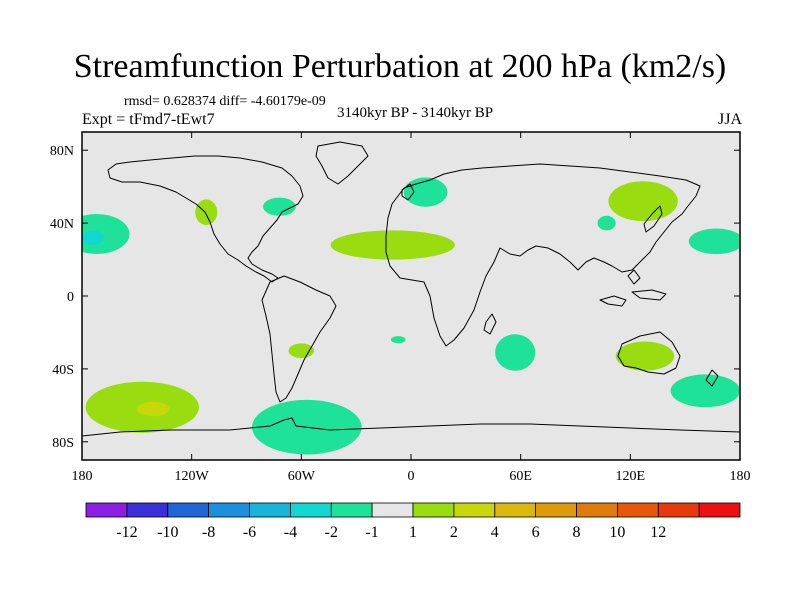 Image resolution: width=800 pixels, height=600 pixels. Describe the element at coordinates (225, 101) in the screenshot. I see `rmsd-stats: rmsd= 0.628374 diff= -4.60179e-09` at that location.